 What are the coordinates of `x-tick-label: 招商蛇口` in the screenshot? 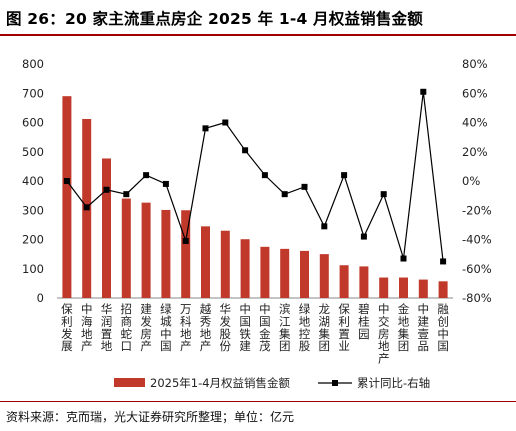 It's located at (127, 327).